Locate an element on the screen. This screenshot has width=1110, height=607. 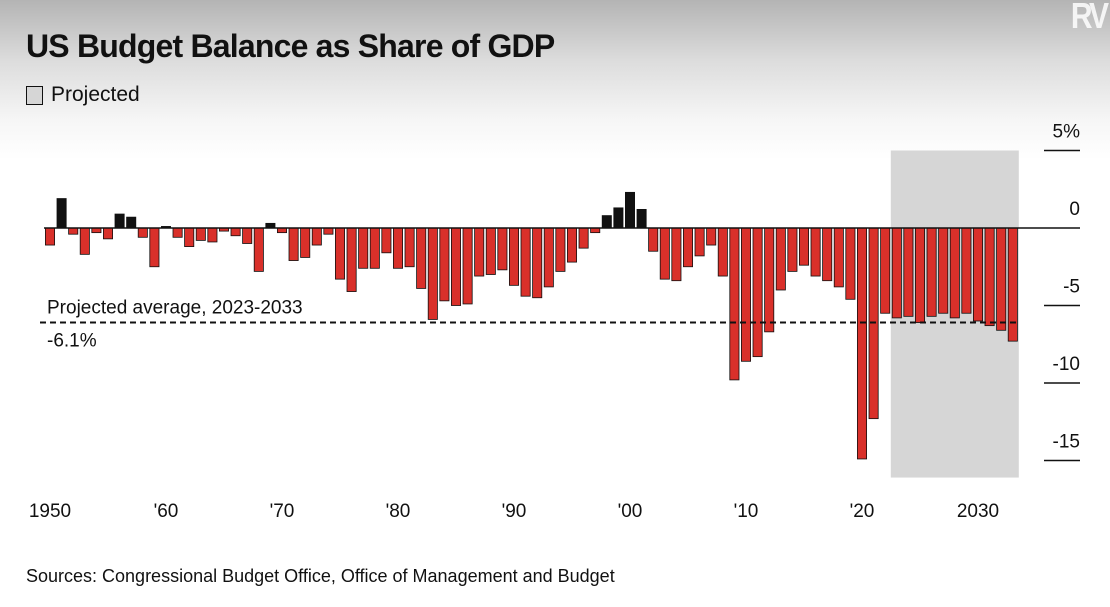
bar-2002 is located at coordinates (653, 239).